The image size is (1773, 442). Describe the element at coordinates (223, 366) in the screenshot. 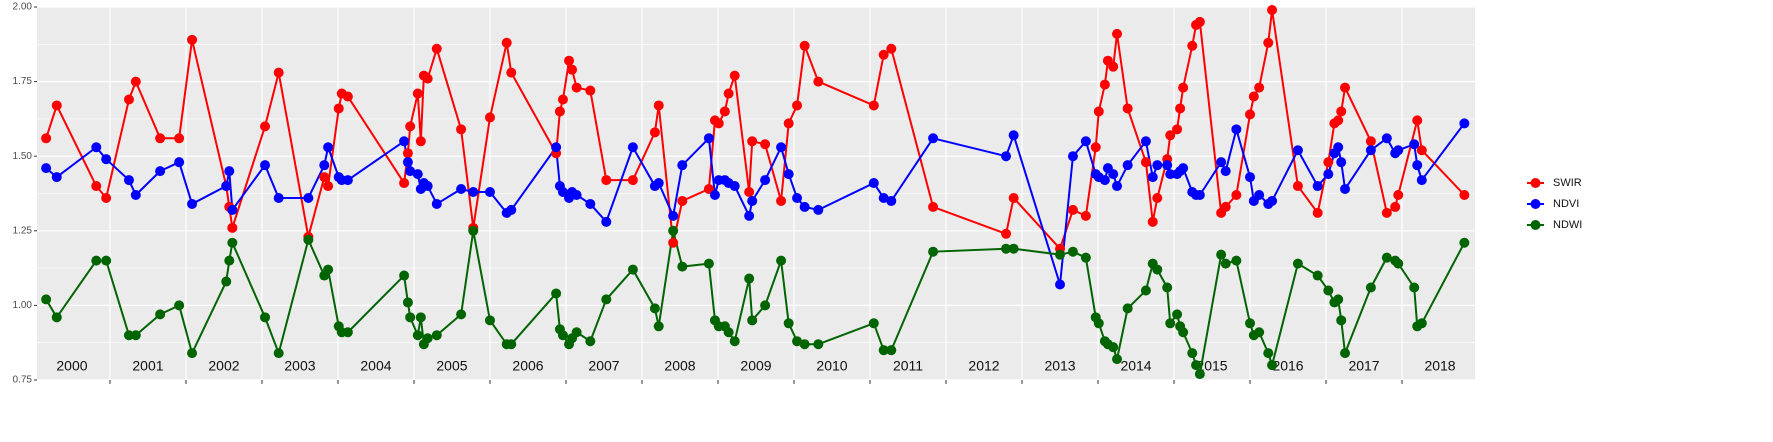

I see `year-label: 2002` at that location.